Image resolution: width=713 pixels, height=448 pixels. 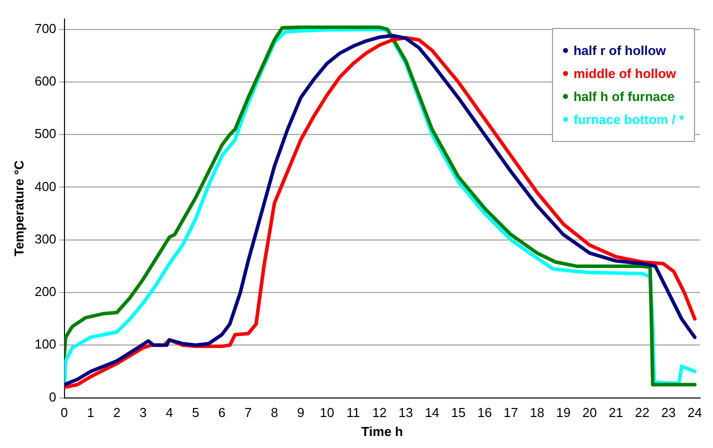 I want to click on x-tick-label: 2, so click(x=116, y=412).